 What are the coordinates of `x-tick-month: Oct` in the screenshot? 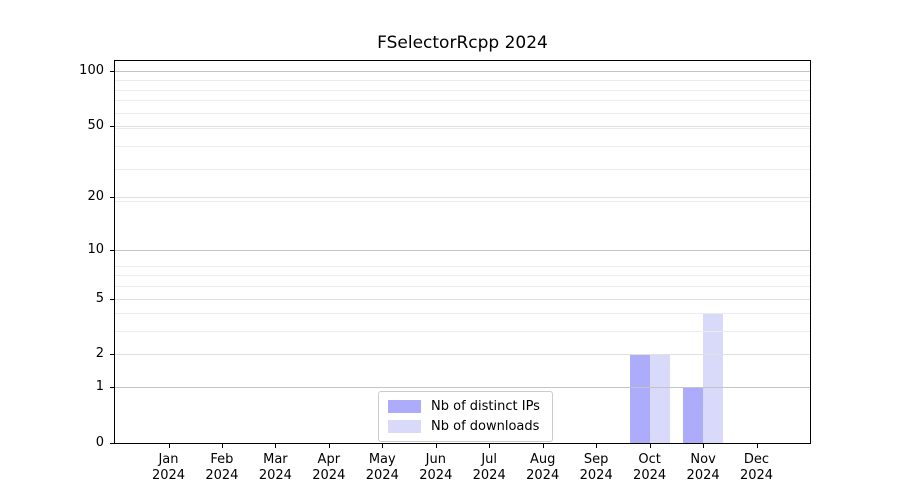 It's located at (649, 459).